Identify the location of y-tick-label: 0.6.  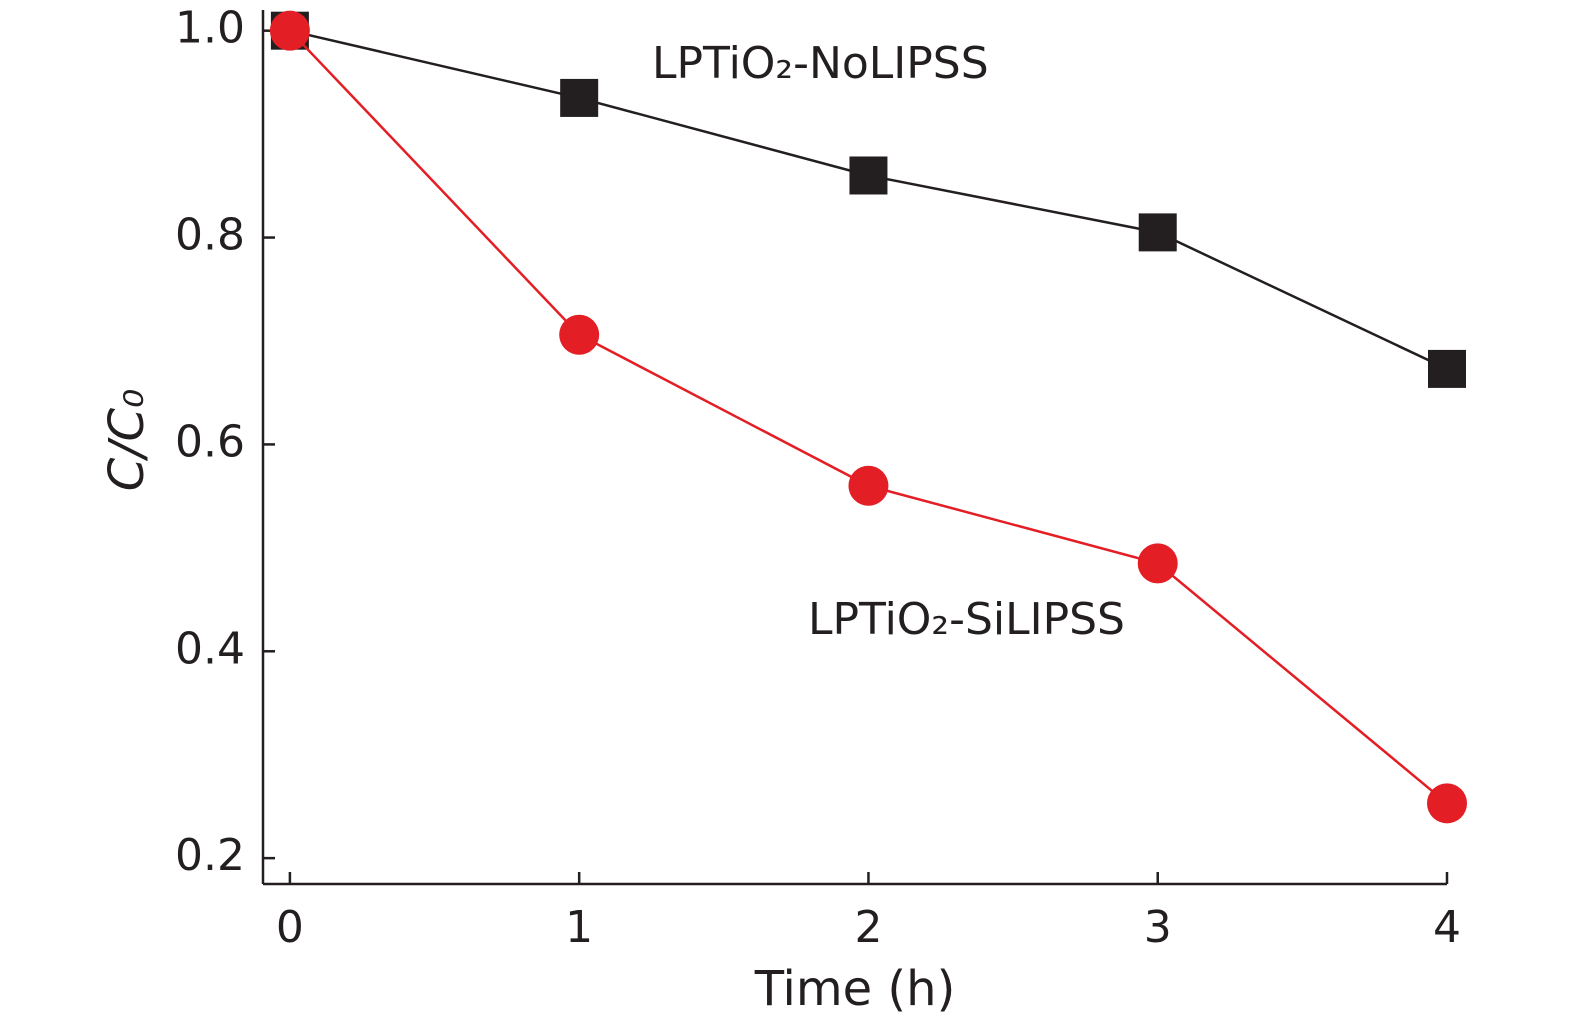
(210, 441).